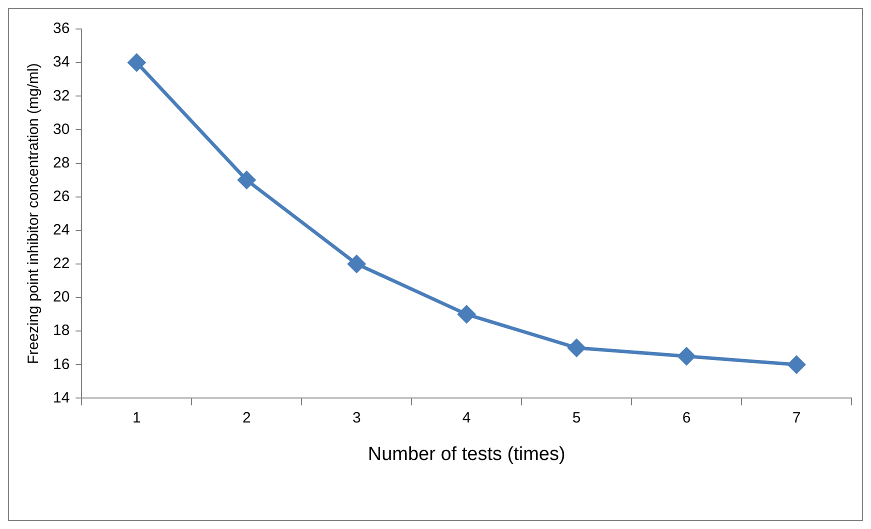 The image size is (871, 529). What do you see at coordinates (33, 213) in the screenshot?
I see `y-axis-title: Freezing point inhibitor concentration (mg/ml)` at bounding box center [33, 213].